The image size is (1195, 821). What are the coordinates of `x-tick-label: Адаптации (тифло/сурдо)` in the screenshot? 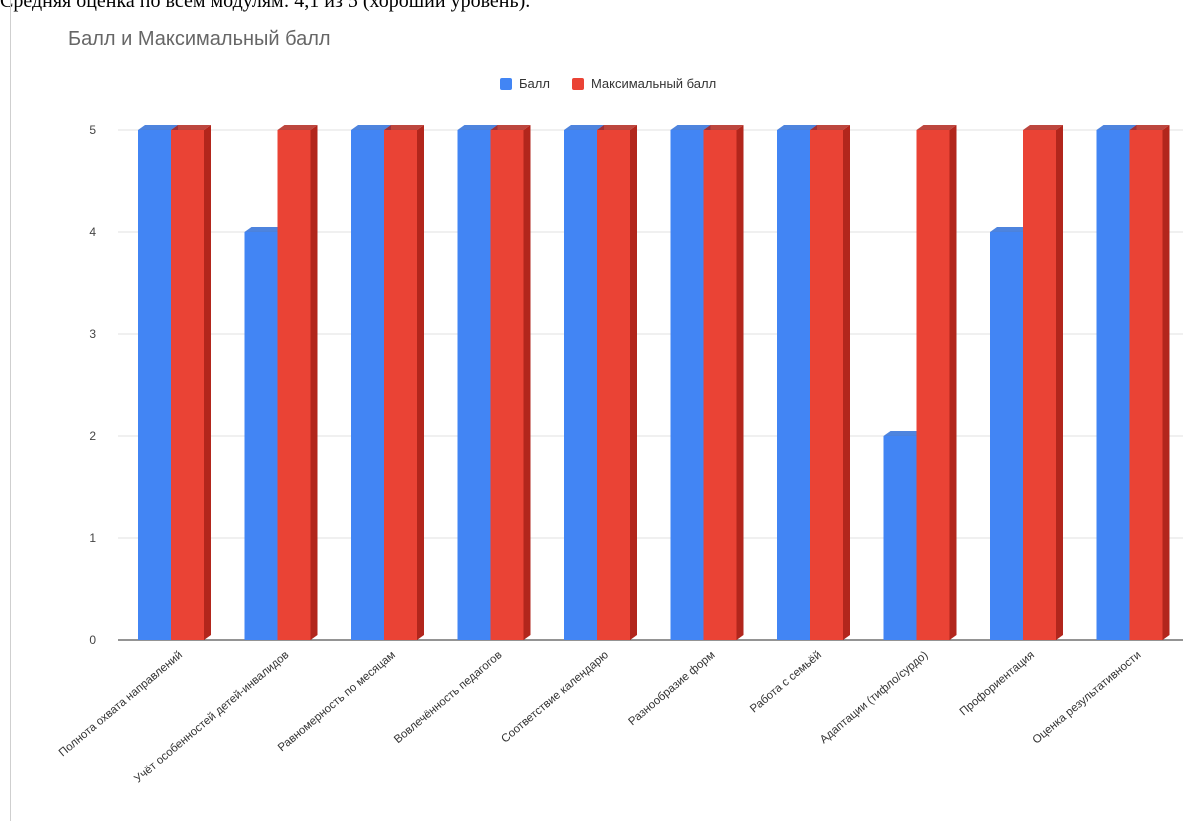 It's located at (874, 697).